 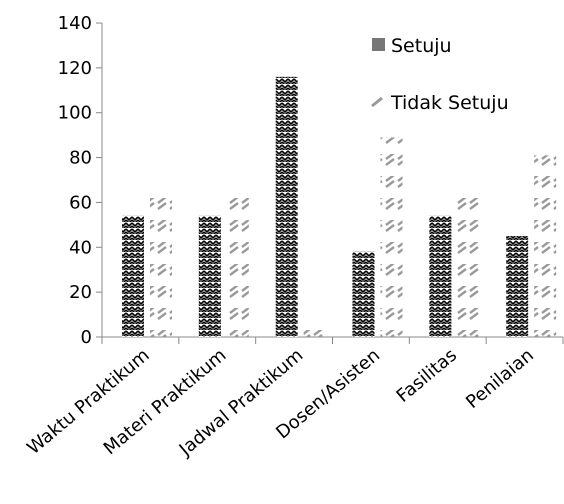 What do you see at coordinates (75, 23) in the screenshot?
I see `y-tick-label: 140` at bounding box center [75, 23].